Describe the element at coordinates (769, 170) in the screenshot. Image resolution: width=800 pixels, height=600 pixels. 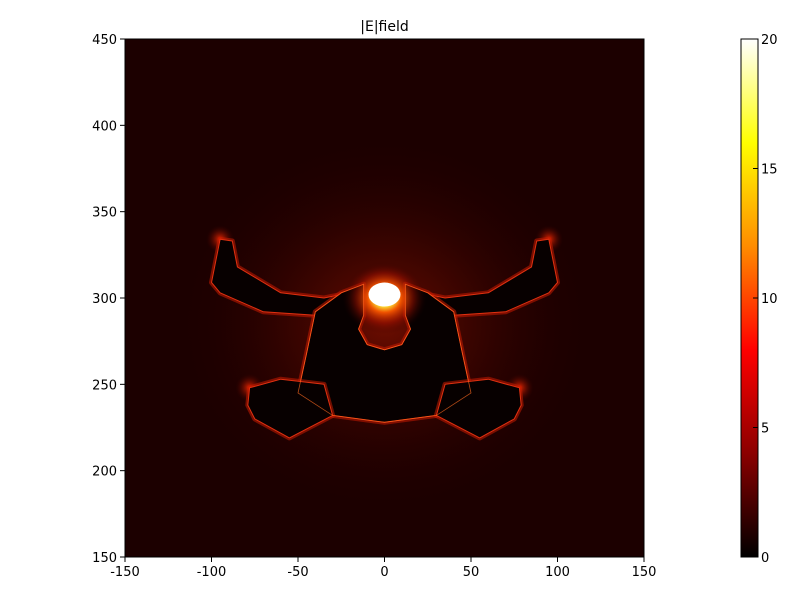
I see `colorbar-tick-label: 15` at that location.